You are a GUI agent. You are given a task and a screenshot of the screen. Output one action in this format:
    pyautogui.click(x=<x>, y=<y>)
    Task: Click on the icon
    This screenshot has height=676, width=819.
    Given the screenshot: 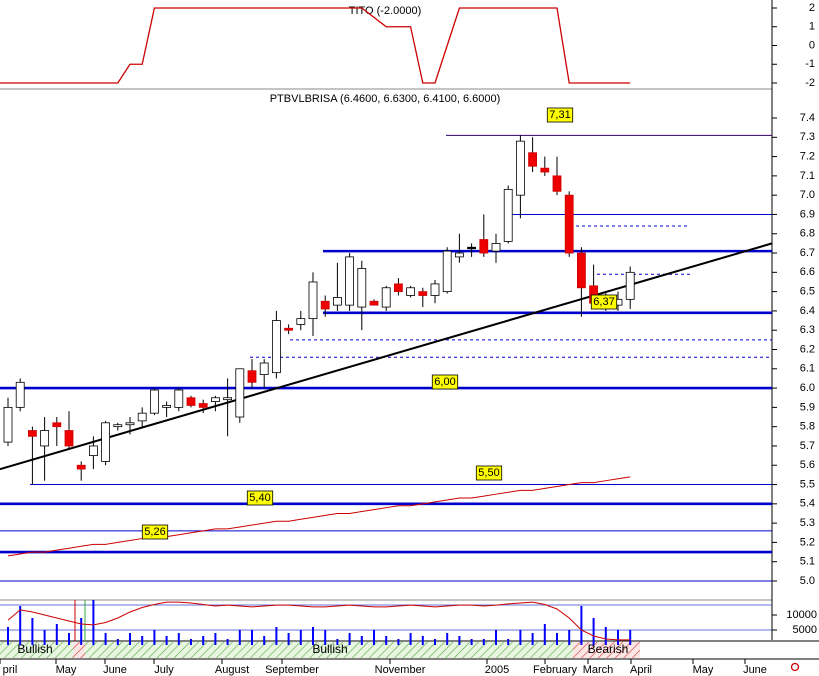 What is the action you would take?
    pyautogui.click(x=795, y=667)
    